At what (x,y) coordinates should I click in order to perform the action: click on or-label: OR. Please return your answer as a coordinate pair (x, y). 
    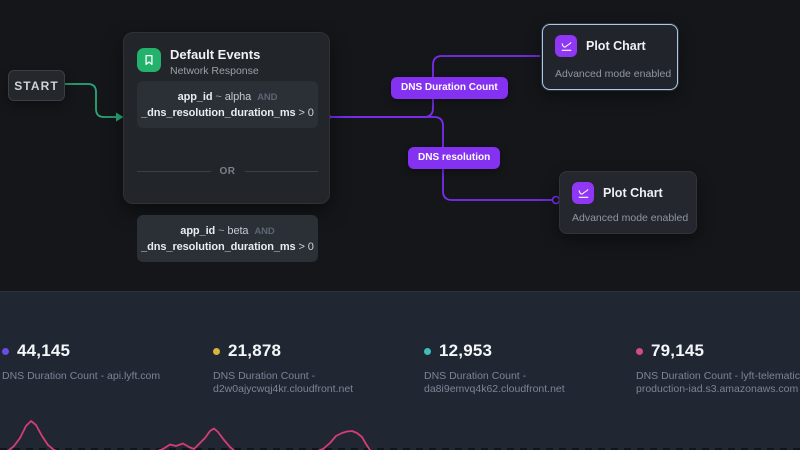
    Looking at the image, I should click on (227, 171).